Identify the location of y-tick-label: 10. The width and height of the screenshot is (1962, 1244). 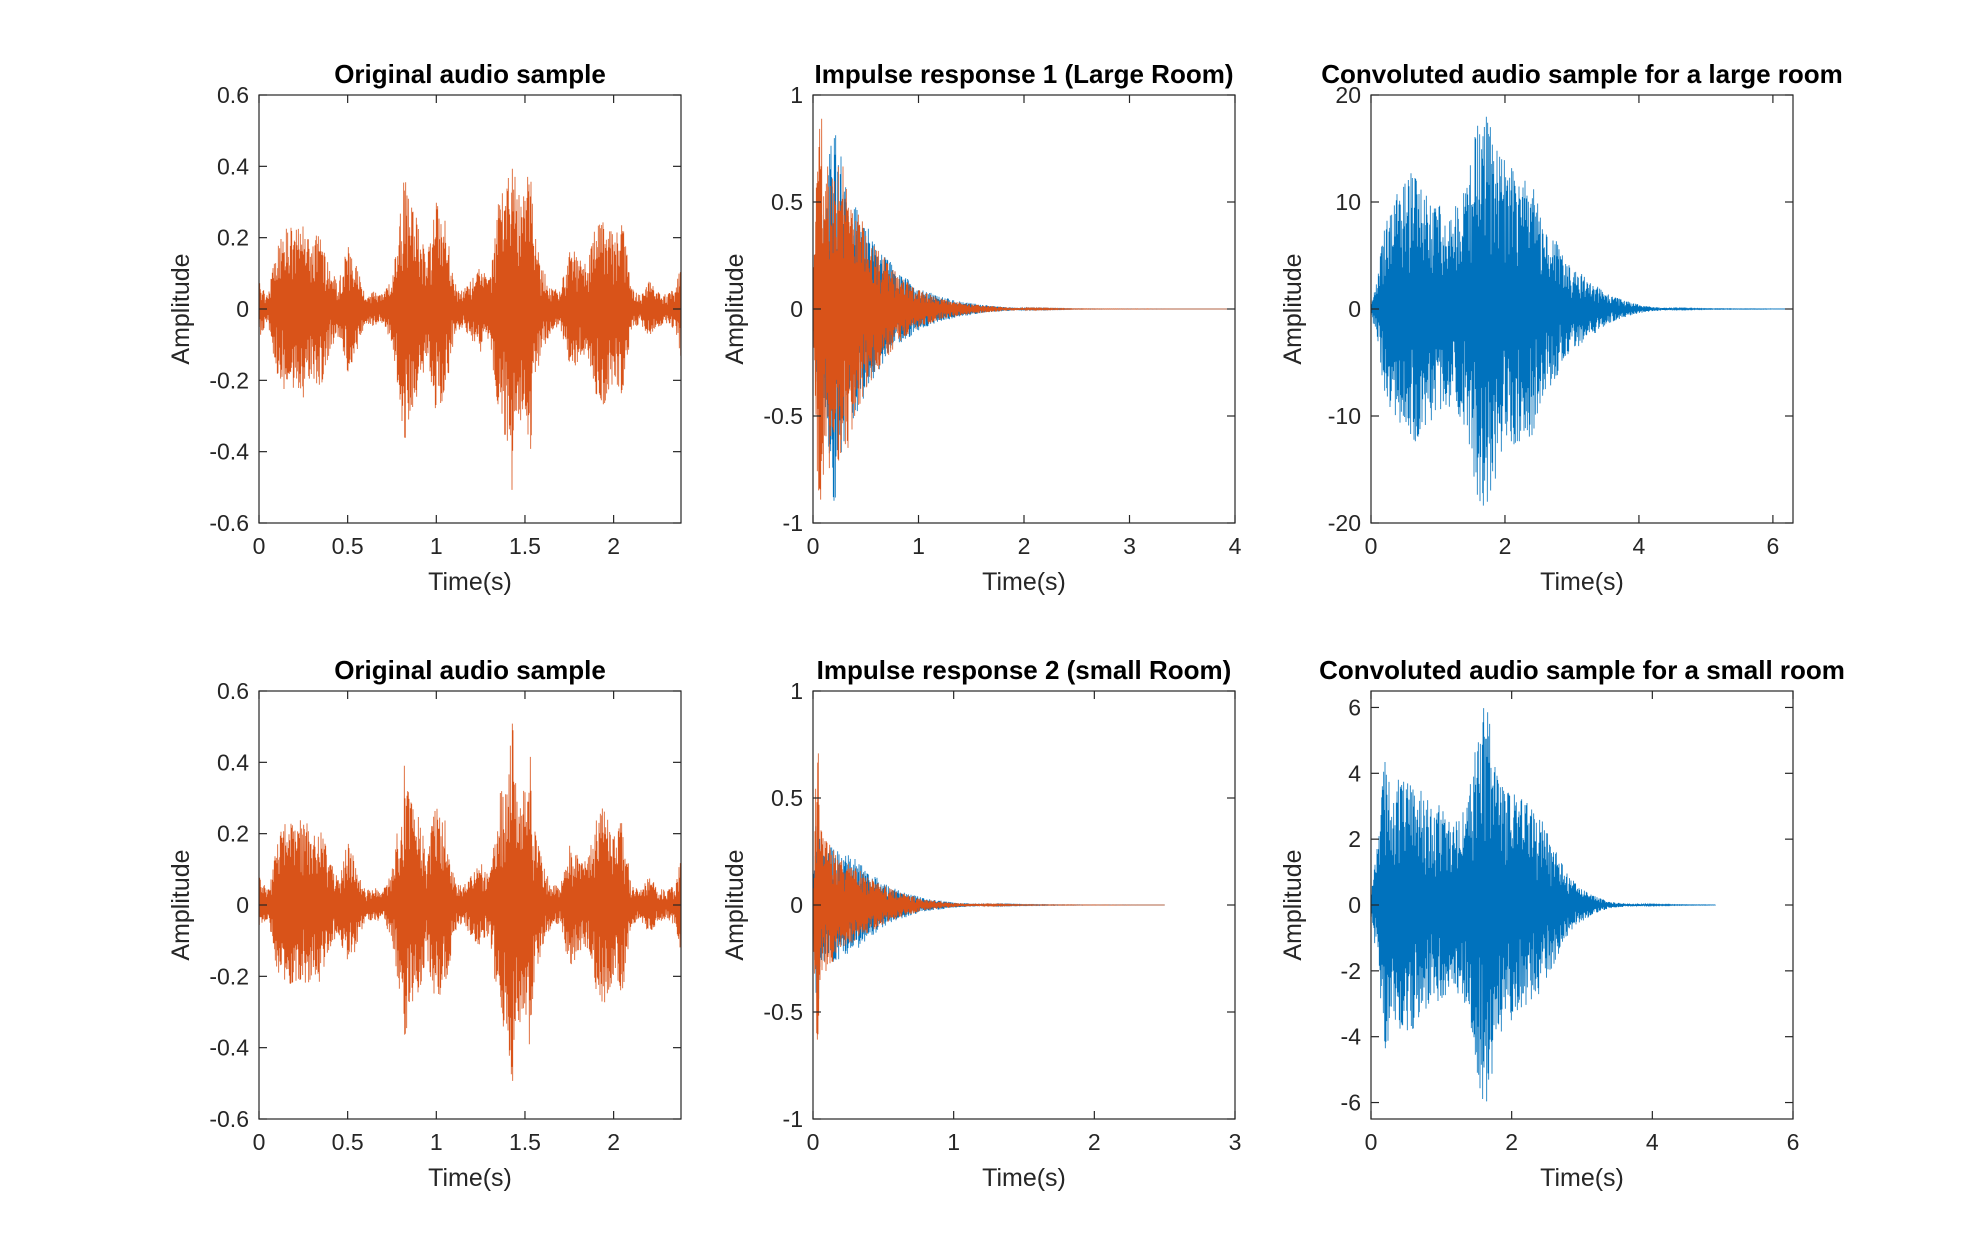
(1348, 202).